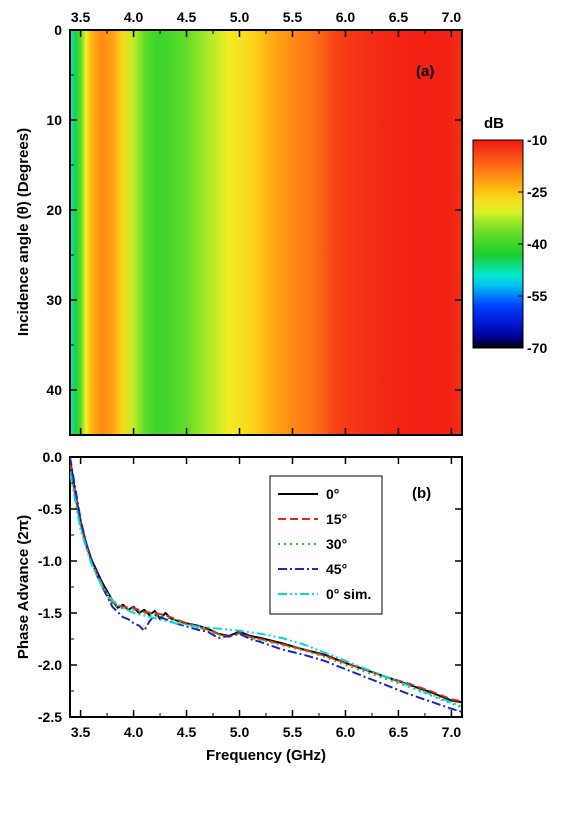  Describe the element at coordinates (537, 348) in the screenshot. I see `colorbar-tick-label: -70` at that location.